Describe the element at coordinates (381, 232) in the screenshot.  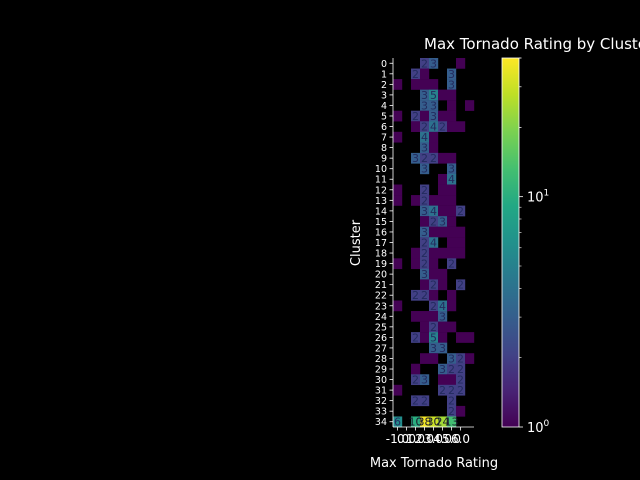
I see `y-tick-label: 16` at that location.